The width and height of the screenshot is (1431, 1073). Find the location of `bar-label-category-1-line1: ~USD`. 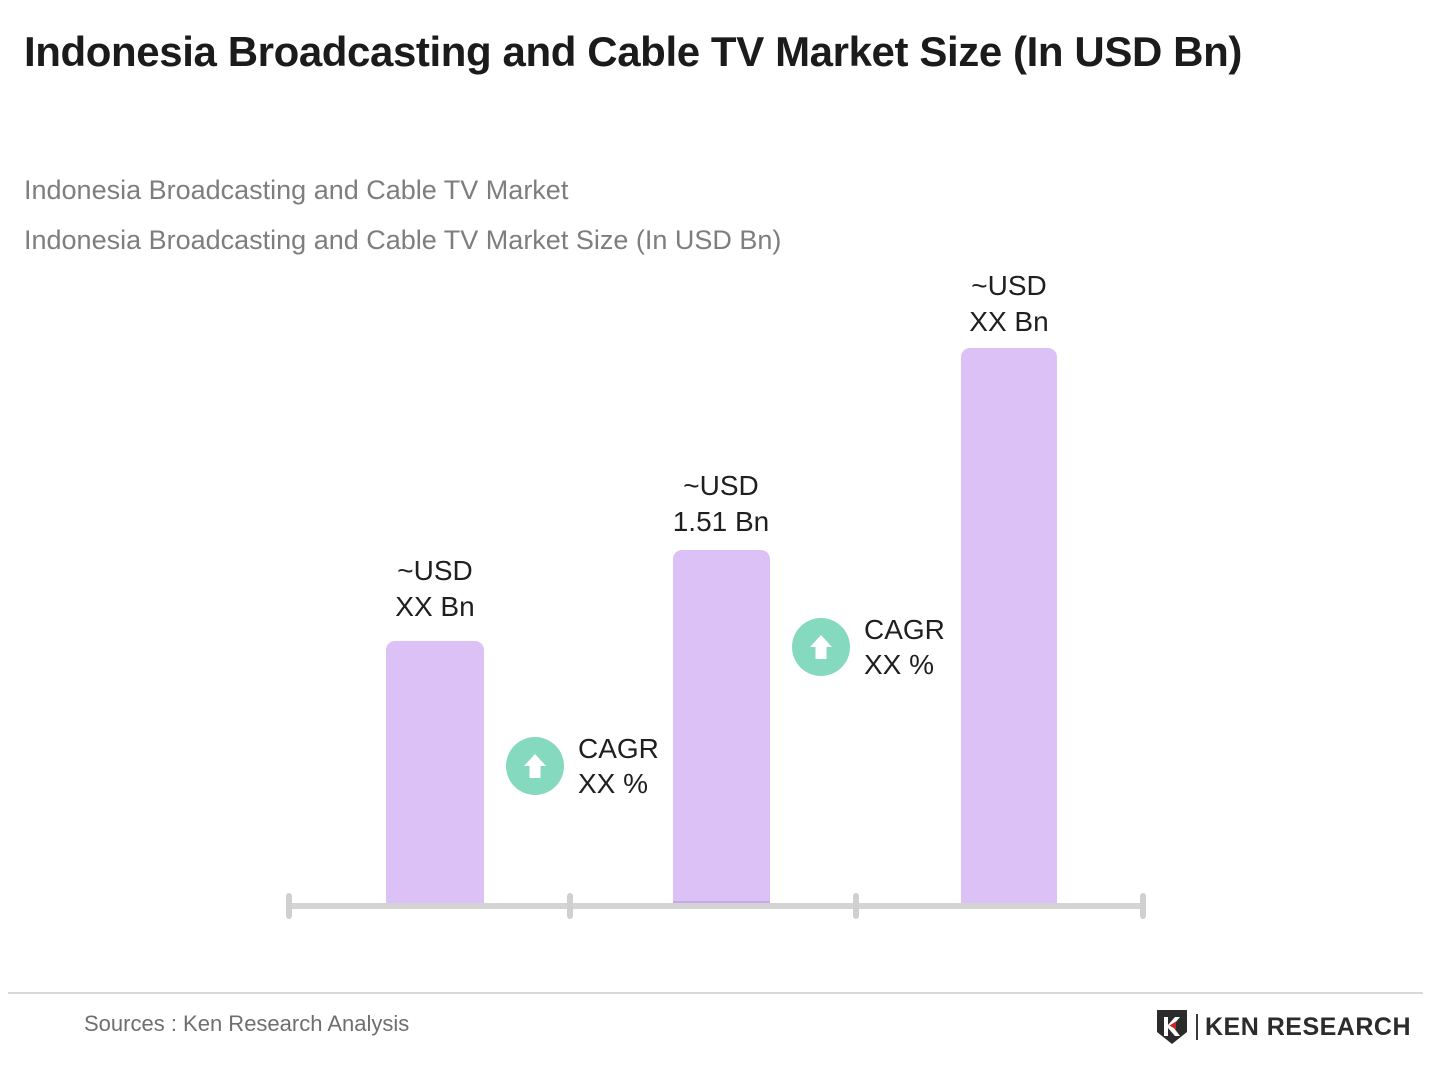

bar-label-category-1-line1: ~USD is located at coordinates (435, 570).